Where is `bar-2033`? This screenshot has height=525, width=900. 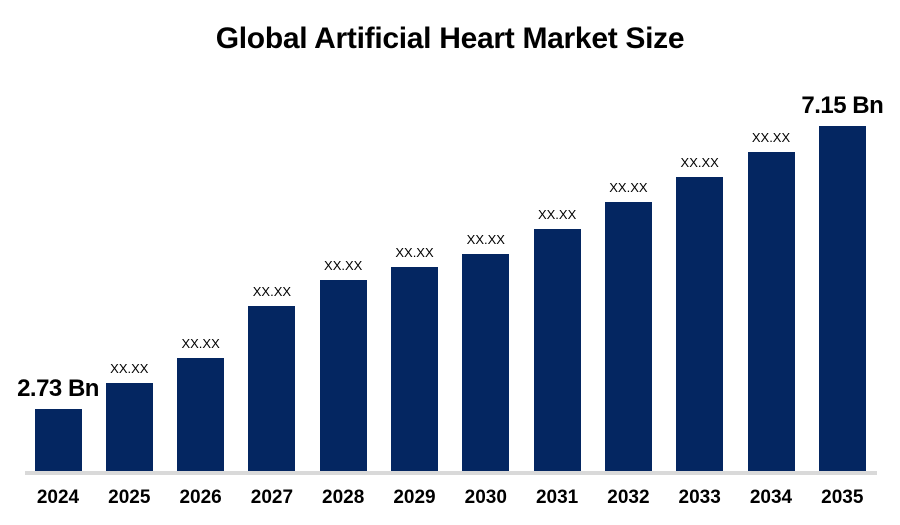
bar-2033 is located at coordinates (700, 324).